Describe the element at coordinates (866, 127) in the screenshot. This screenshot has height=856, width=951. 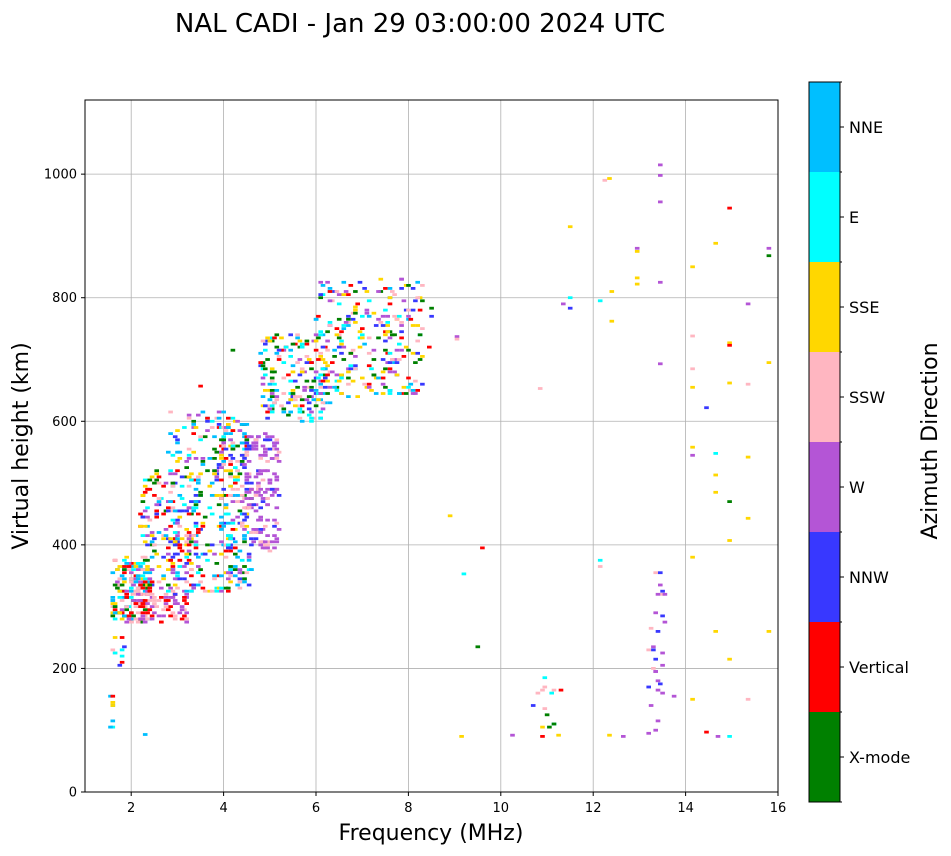
I see `colorbar-tick-label: NNE` at that location.